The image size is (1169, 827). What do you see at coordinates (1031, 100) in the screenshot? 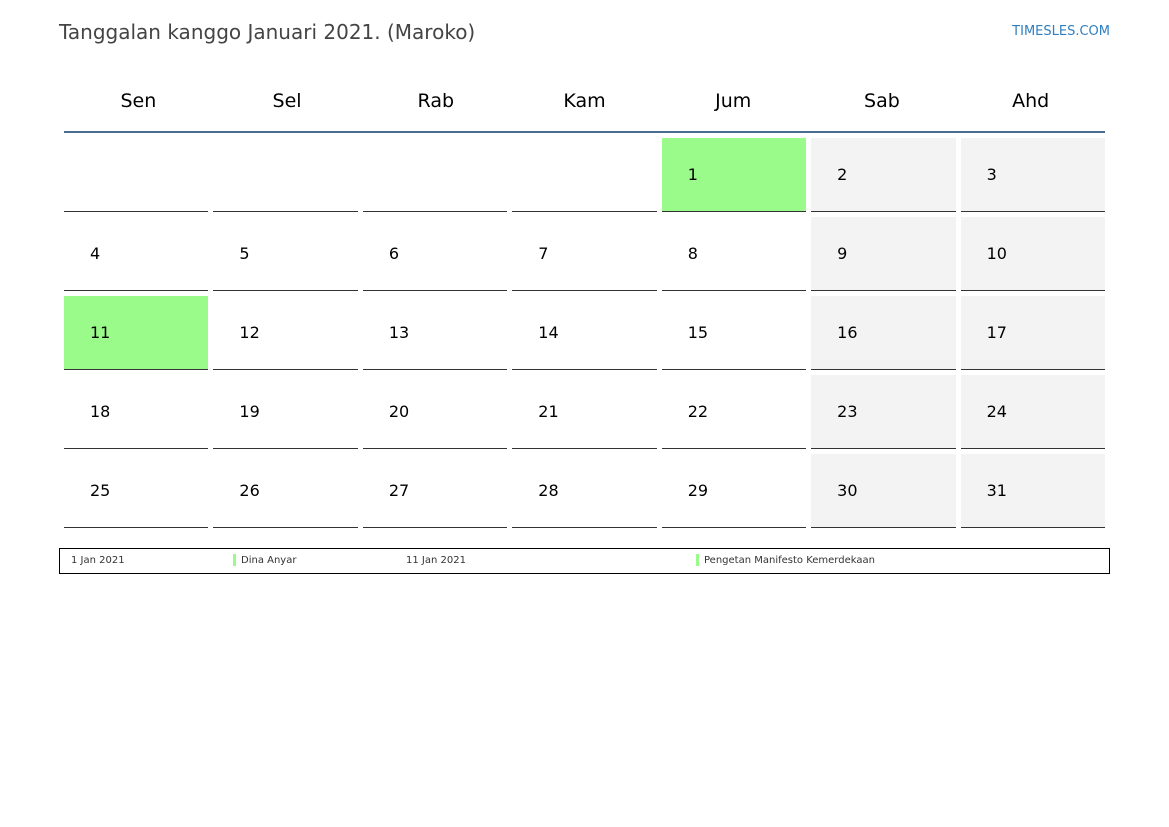
I see `weekday-sun: Ahd` at bounding box center [1031, 100].